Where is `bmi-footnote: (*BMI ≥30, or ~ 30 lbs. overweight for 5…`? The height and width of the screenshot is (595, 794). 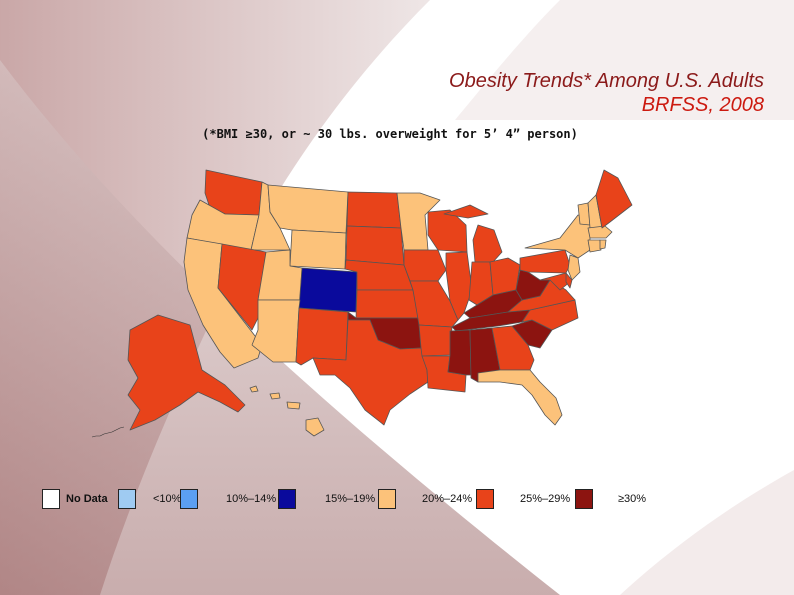 bmi-footnote: (*BMI ≥30, or ~ 30 lbs. overweight for 5… is located at coordinates (390, 134).